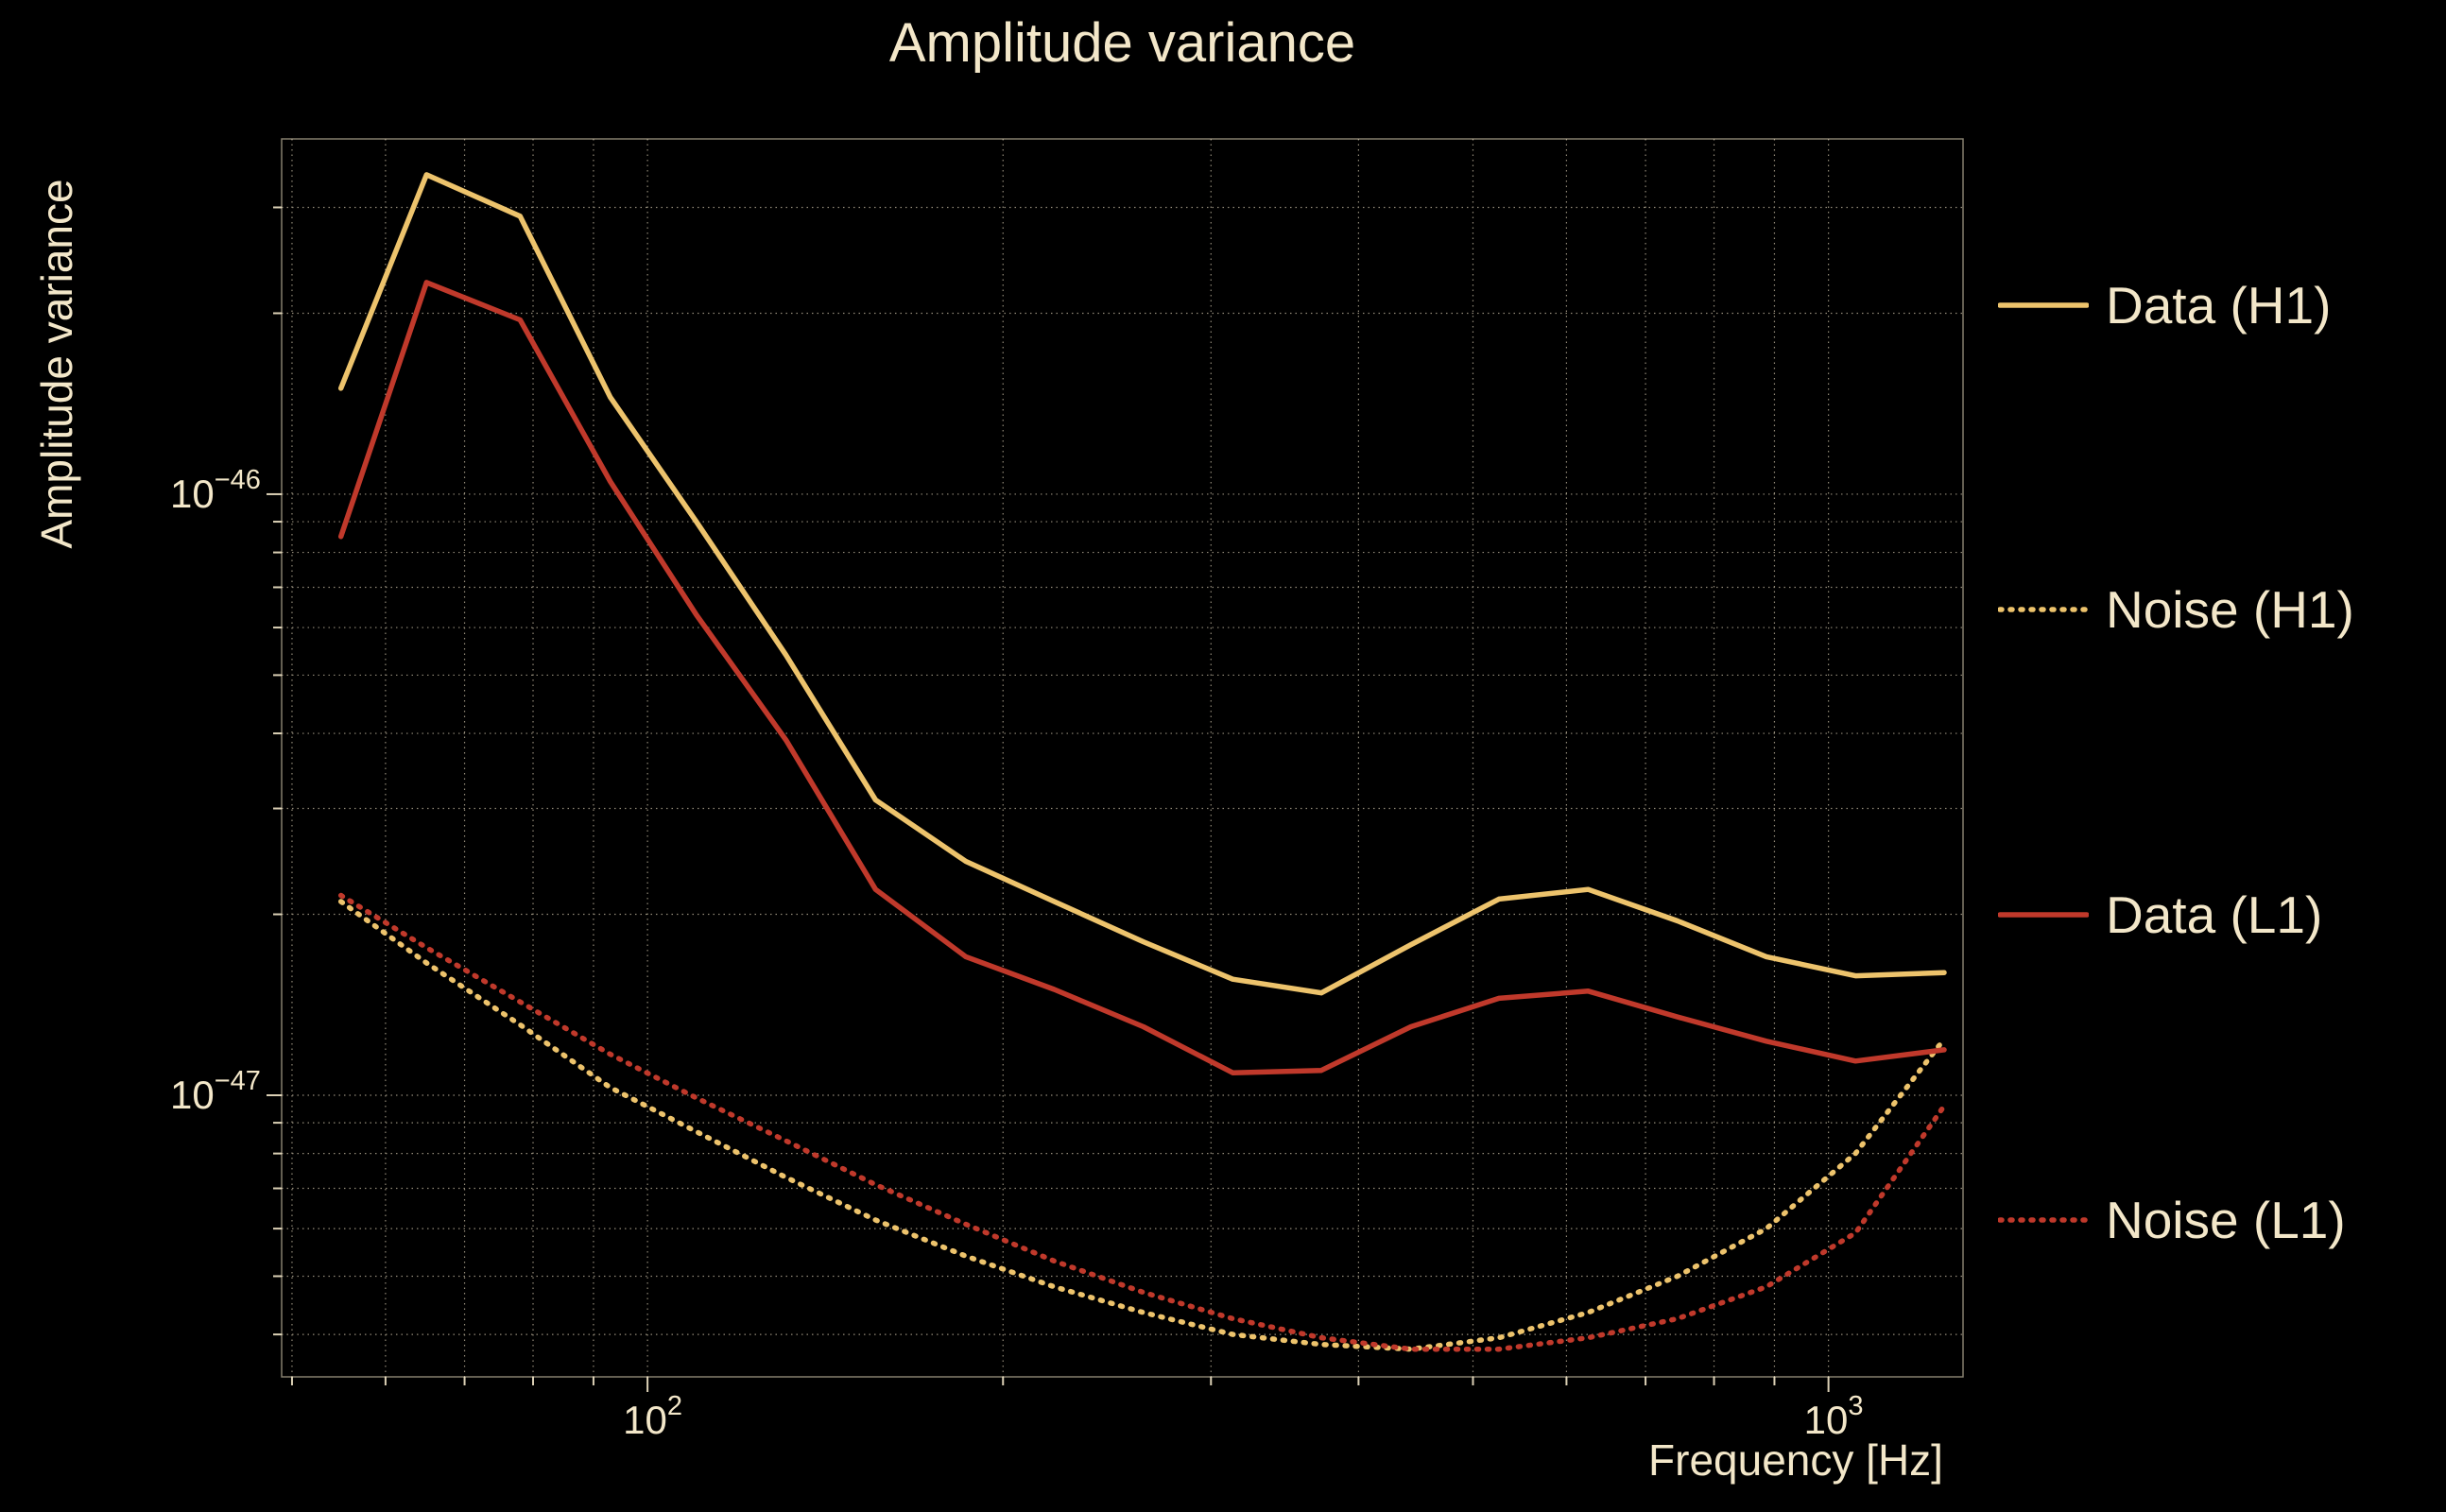 The height and width of the screenshot is (1512, 2446). What do you see at coordinates (215, 490) in the screenshot?
I see `tick-label: 10⁻⁴⁶` at bounding box center [215, 490].